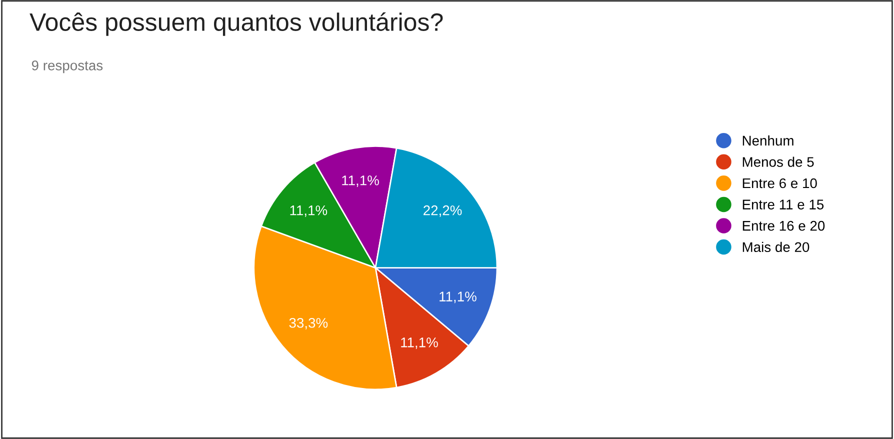 The height and width of the screenshot is (439, 894). I want to click on legend-label: Mais de 20, so click(776, 247).